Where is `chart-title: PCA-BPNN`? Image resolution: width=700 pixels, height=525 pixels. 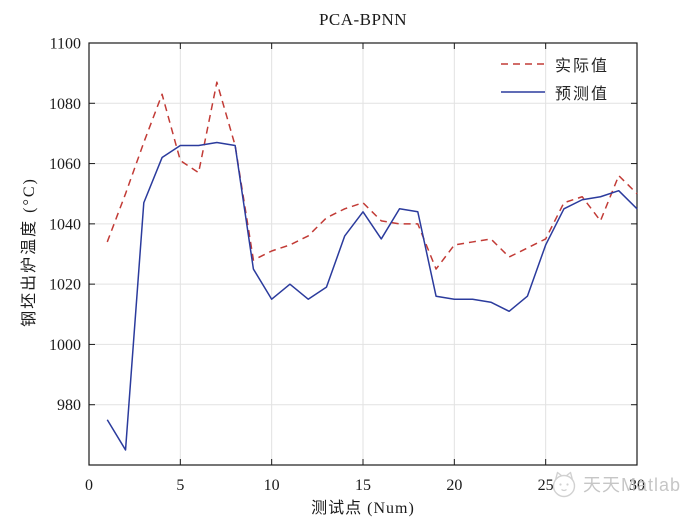 chart-title: PCA-BPNN is located at coordinates (363, 19).